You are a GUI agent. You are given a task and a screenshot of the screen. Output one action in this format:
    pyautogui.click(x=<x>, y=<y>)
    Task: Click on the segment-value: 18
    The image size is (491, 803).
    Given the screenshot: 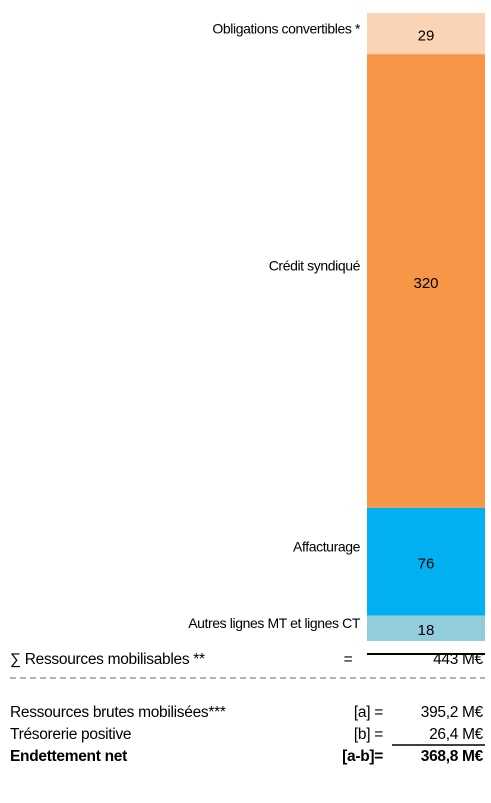 What is the action you would take?
    pyautogui.click(x=426, y=630)
    